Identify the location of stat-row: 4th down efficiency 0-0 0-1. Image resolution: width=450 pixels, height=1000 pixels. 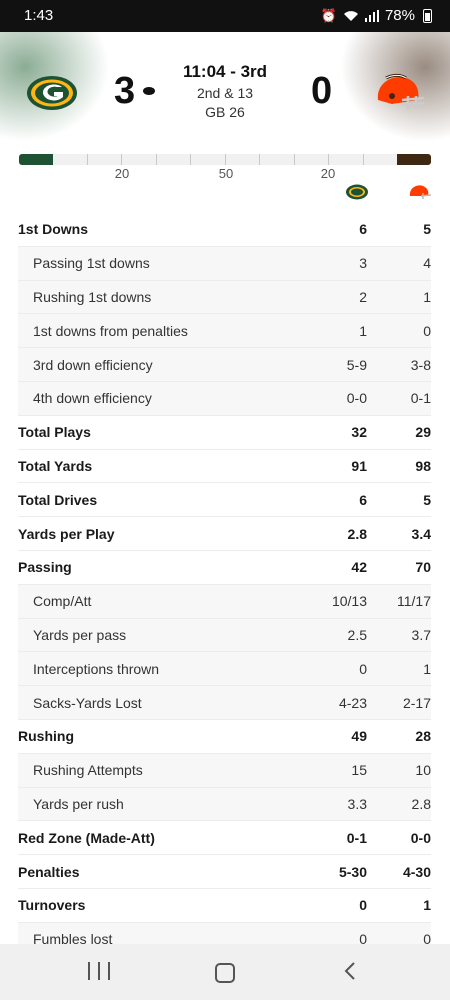
(224, 398).